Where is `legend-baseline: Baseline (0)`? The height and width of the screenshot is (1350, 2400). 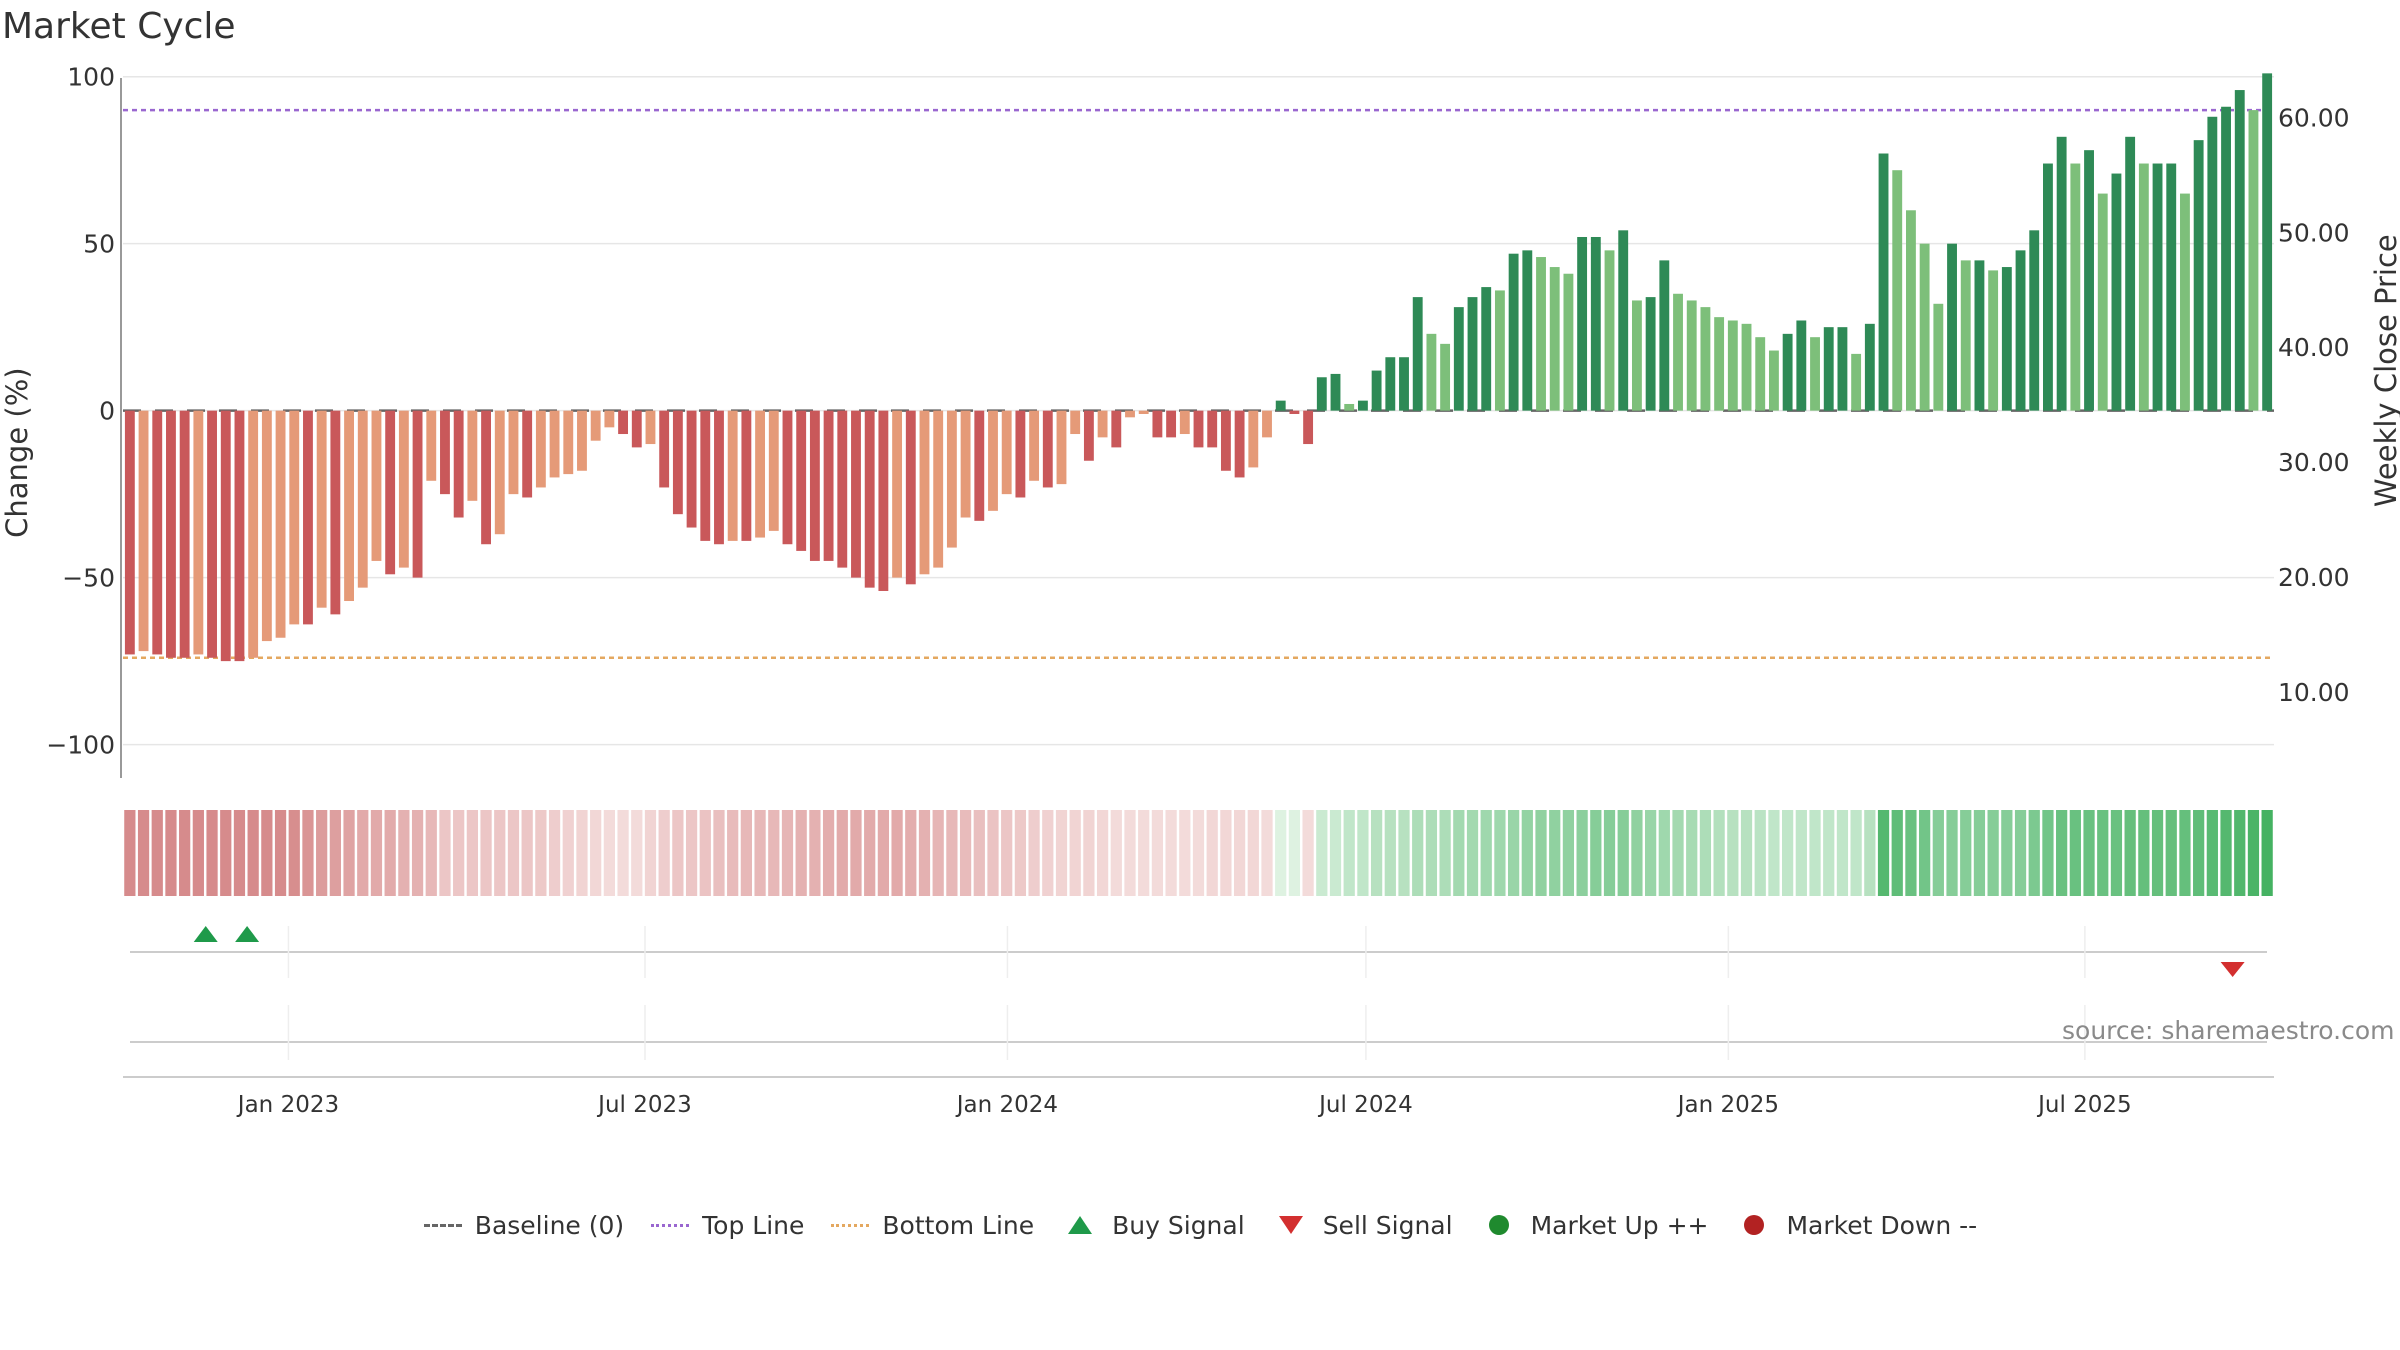 legend-baseline: Baseline (0) is located at coordinates (523, 1225).